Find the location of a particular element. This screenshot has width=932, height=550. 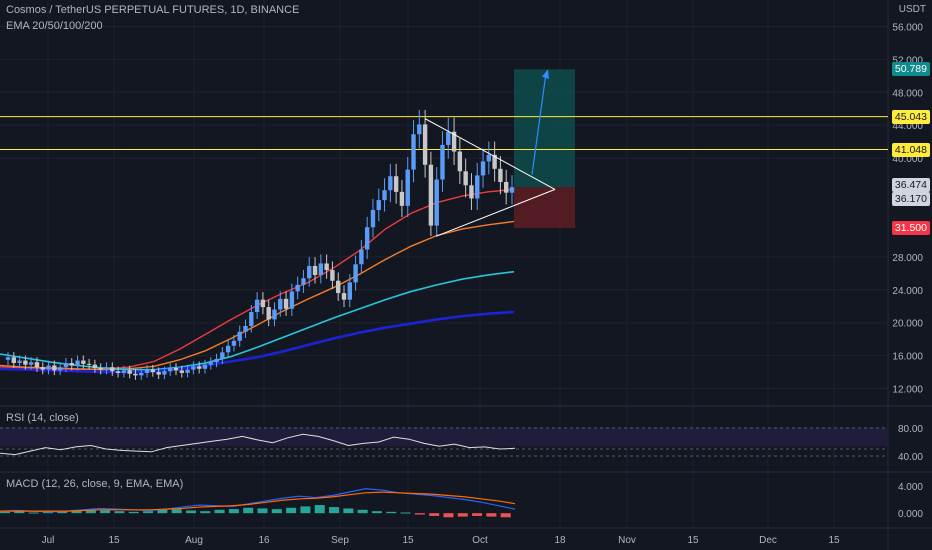

y-axis-tick: 40.000 is located at coordinates (907, 159).